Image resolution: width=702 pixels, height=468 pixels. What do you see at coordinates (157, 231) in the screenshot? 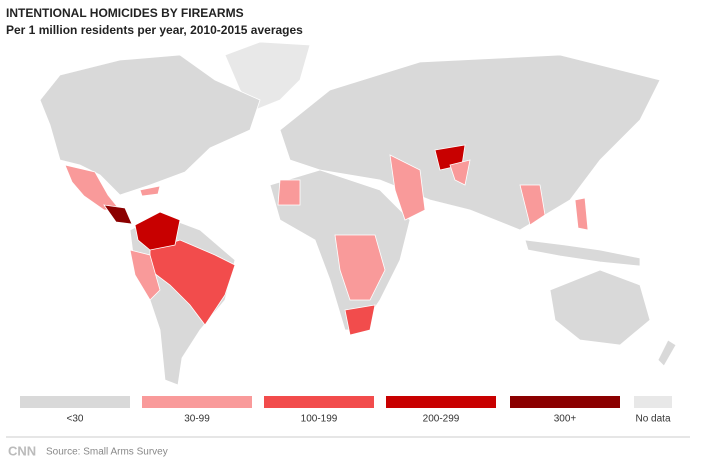
I see `colombia-venezuela` at bounding box center [157, 231].